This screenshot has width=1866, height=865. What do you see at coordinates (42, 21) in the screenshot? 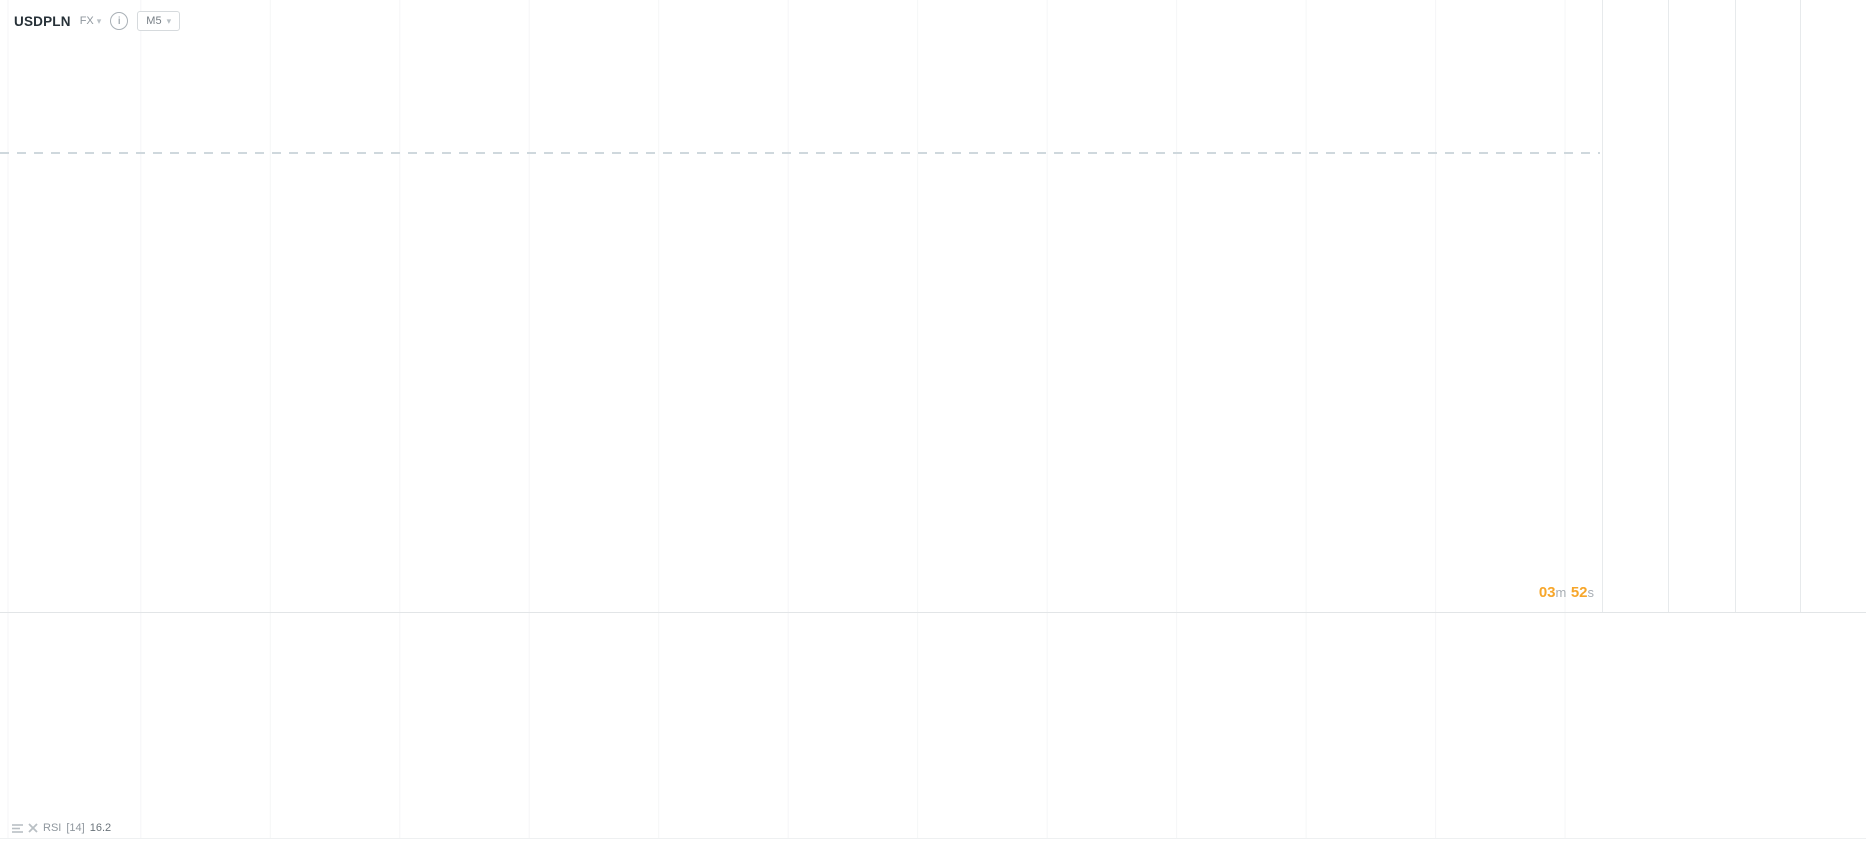
I see `symbol-name: USDPLN` at bounding box center [42, 21].